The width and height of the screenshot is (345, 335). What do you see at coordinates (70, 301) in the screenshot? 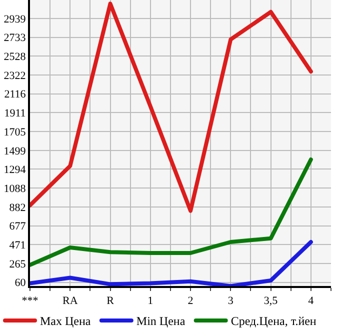
I see `x-tick-label: RA` at bounding box center [70, 301].